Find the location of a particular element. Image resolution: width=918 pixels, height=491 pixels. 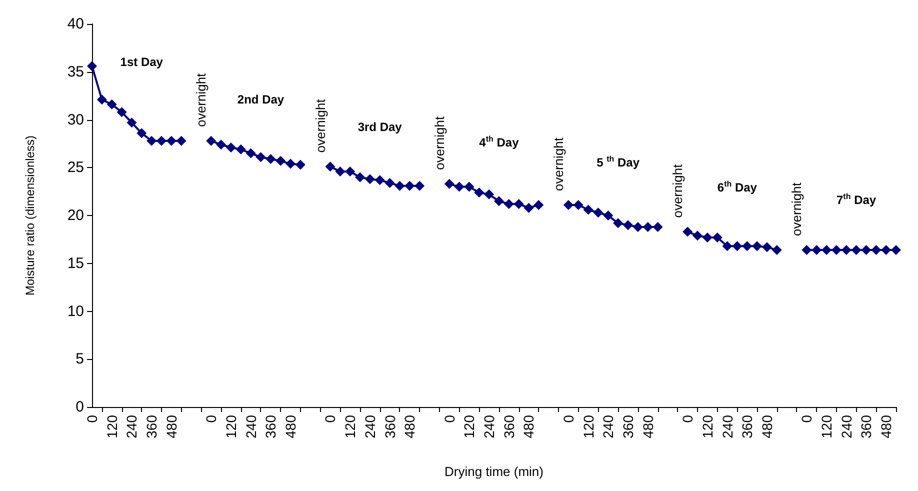

y-axis-title: Moisture ratio (dimensionless) is located at coordinates (30, 215).